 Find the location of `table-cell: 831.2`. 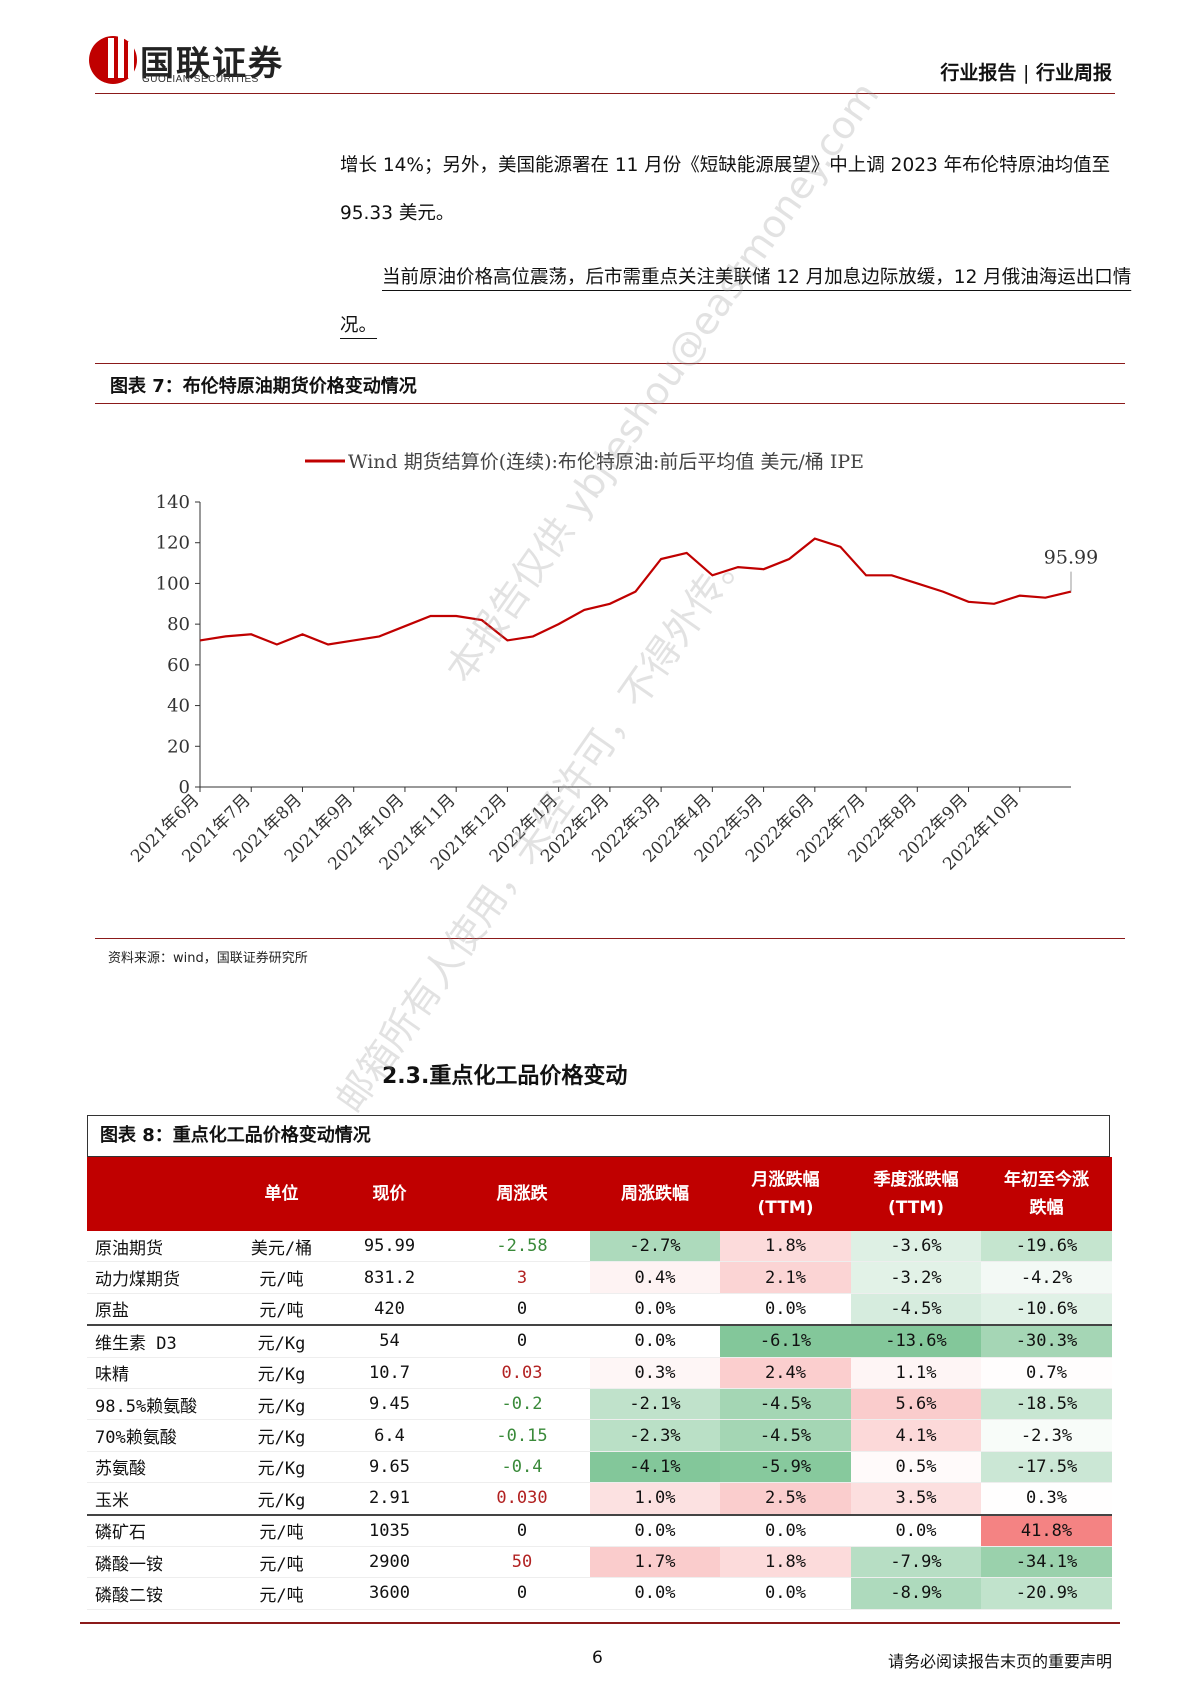

table-cell: 831.2 is located at coordinates (389, 1277).